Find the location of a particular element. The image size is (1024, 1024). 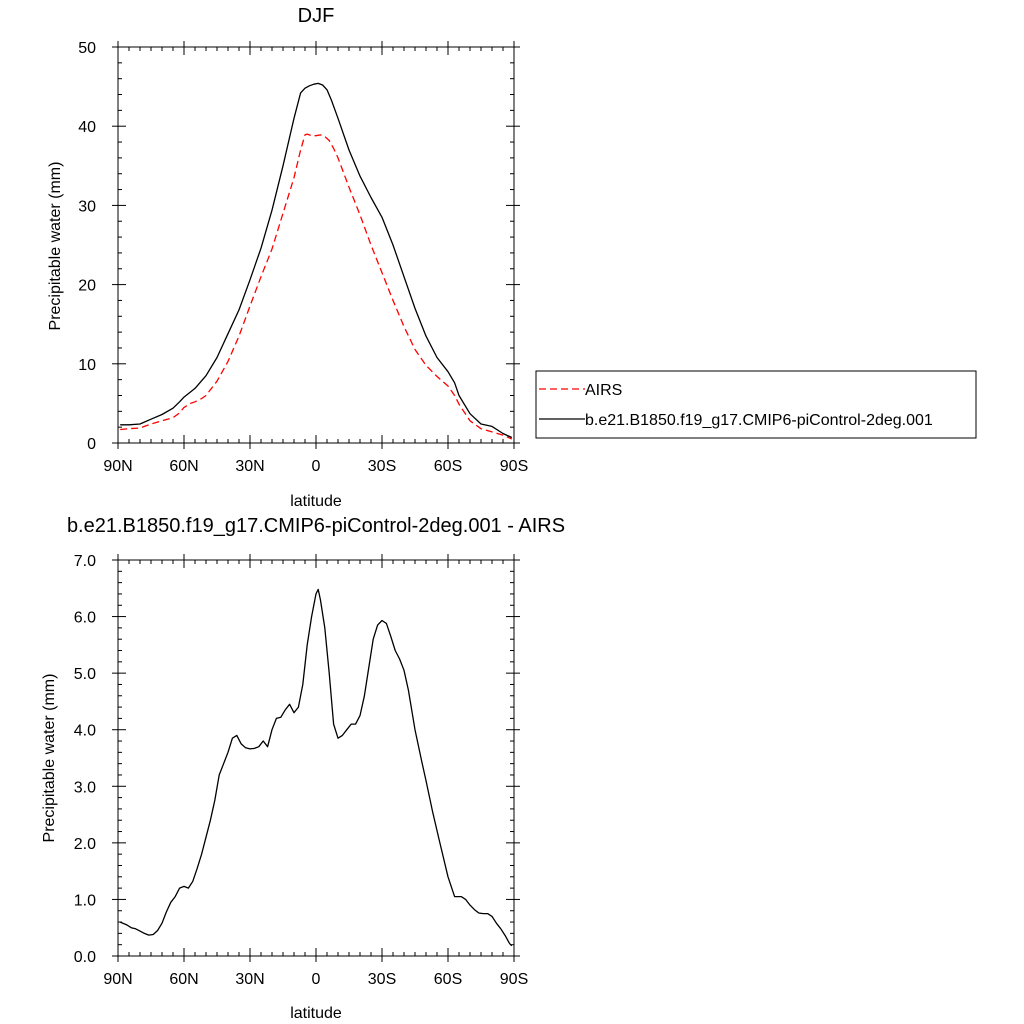

y-tick-label: 0.0 is located at coordinates (85, 957).